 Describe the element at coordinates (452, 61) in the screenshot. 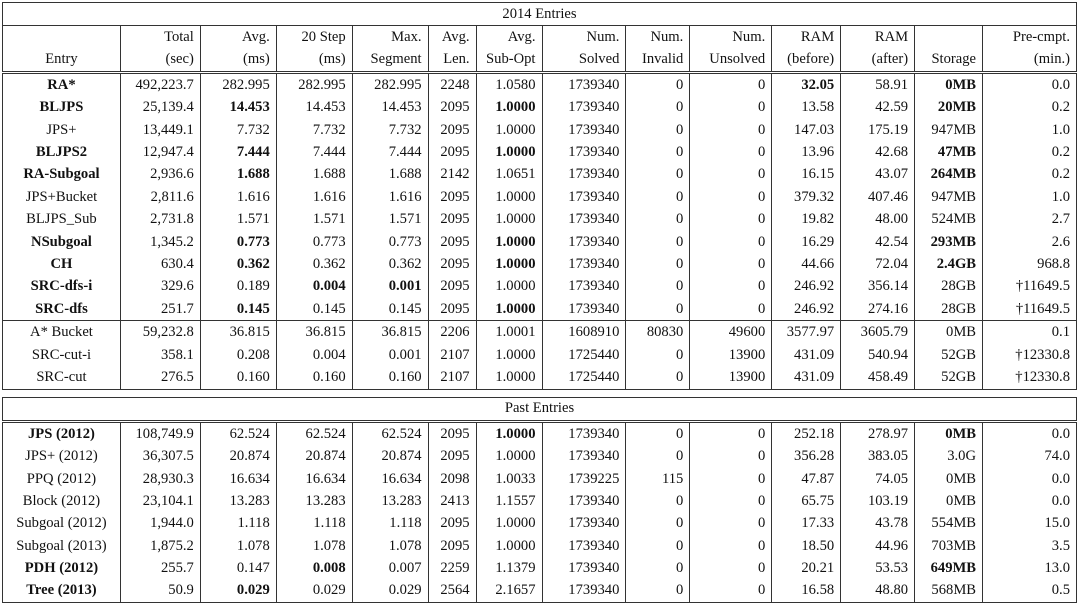

I see `column-header: Len.` at that location.